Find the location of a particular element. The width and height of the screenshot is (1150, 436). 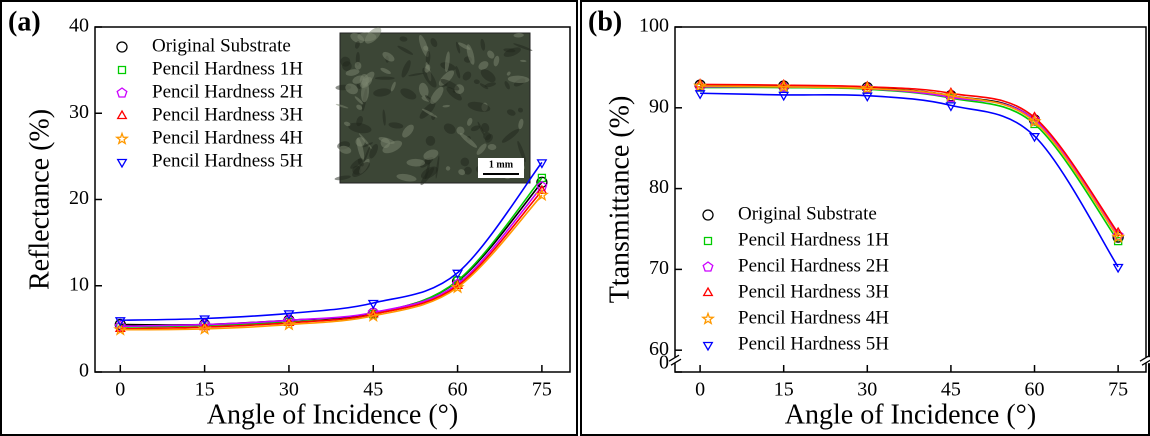

x-tick-label: 45 is located at coordinates (373, 390).